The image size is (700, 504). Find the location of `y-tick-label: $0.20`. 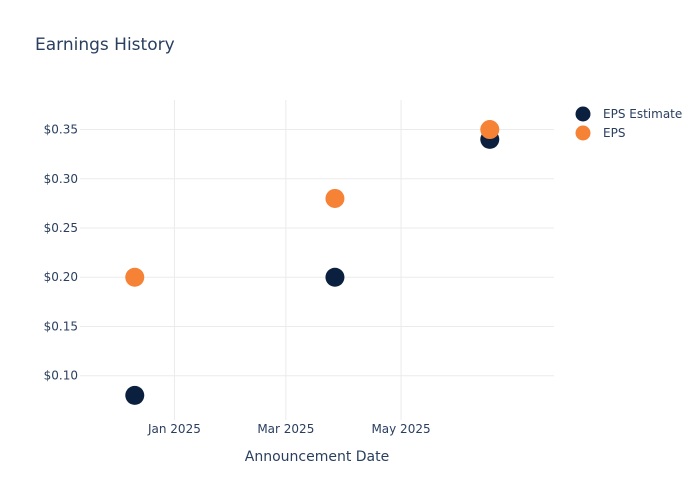

y-tick-label: $0.20 is located at coordinates (61, 277).